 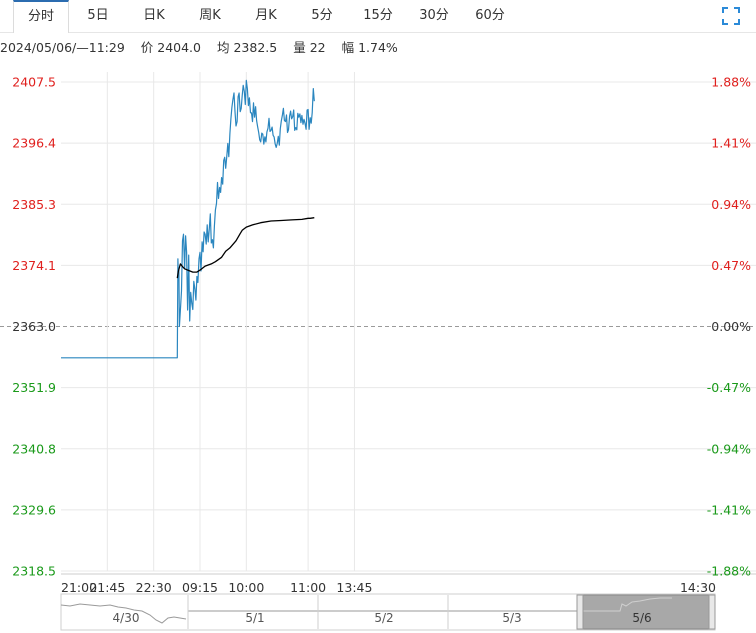 I want to click on navigator-date-4: 5/6, so click(x=641, y=618).